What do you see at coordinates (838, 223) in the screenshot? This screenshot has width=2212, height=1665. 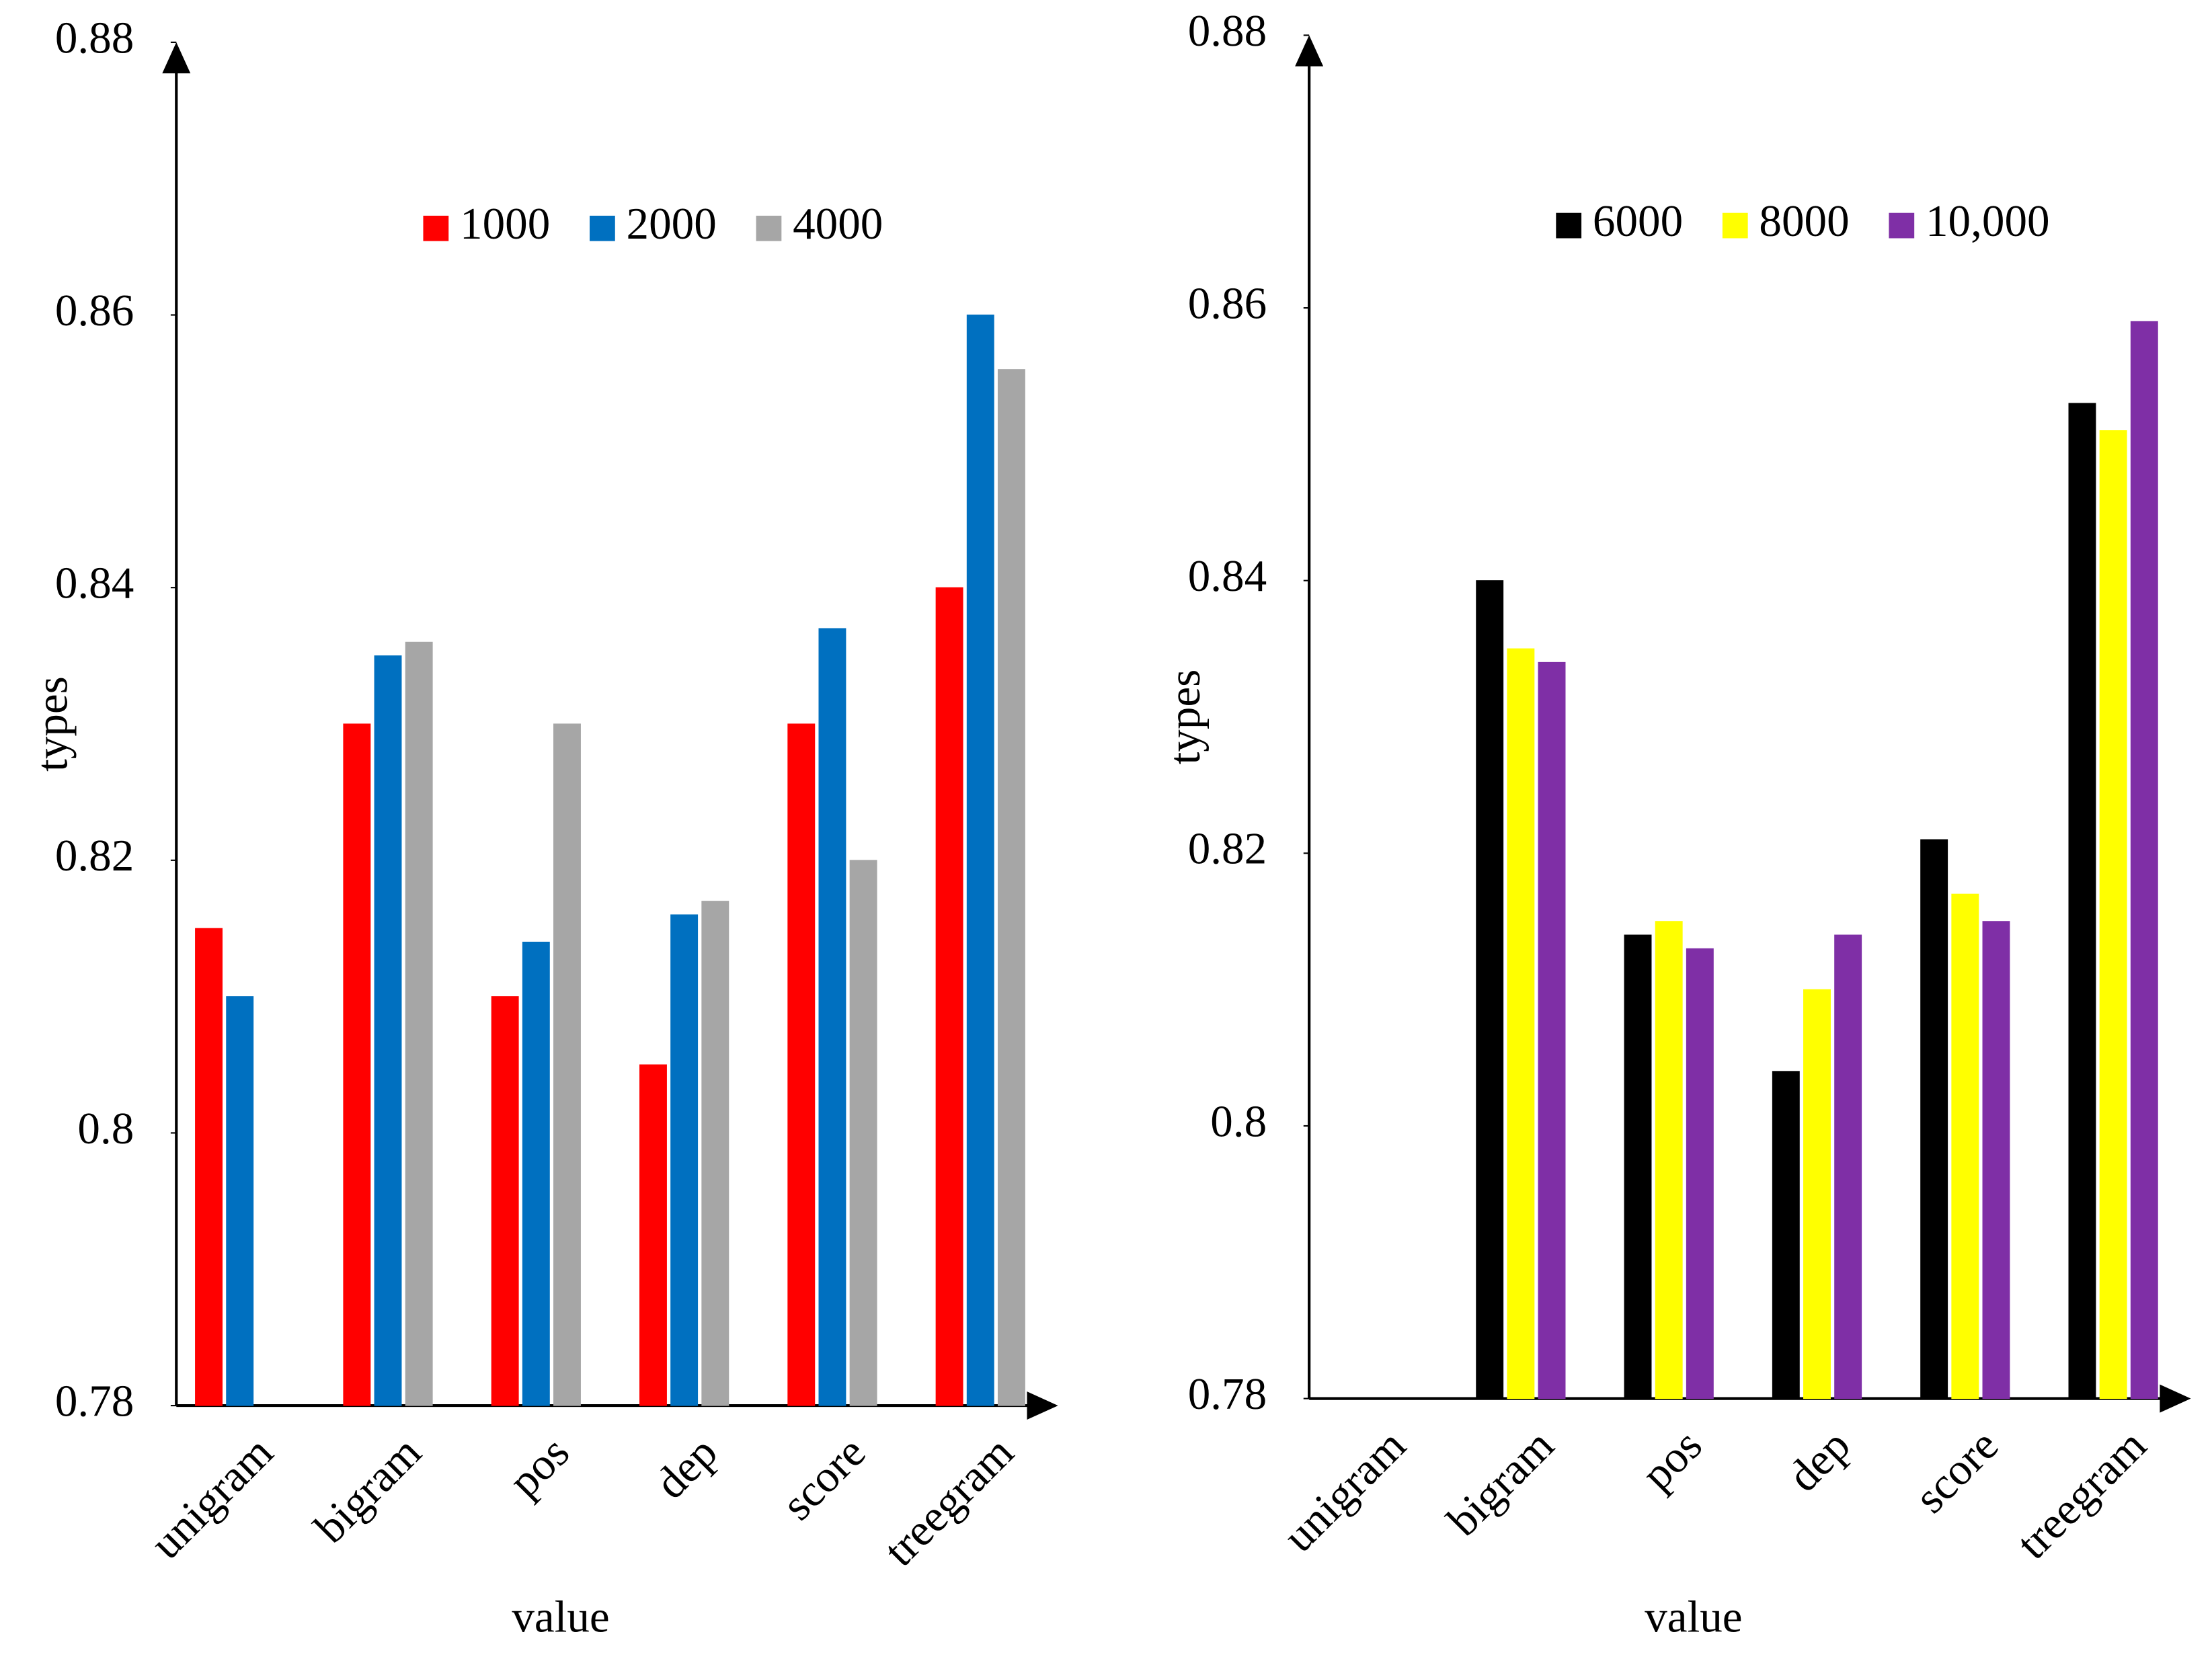 I see `legend-label: 4000` at bounding box center [838, 223].